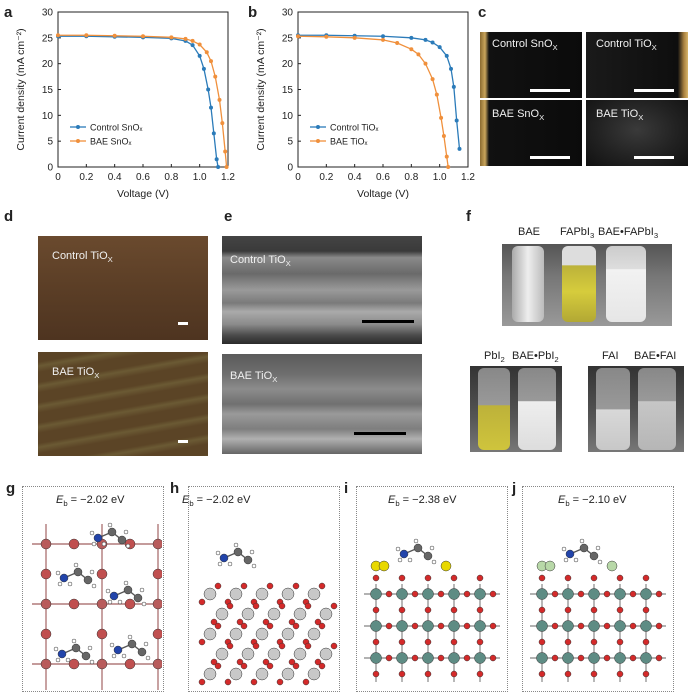 The height and width of the screenshot is (695, 692). I want to click on structure-i, so click(432, 610).